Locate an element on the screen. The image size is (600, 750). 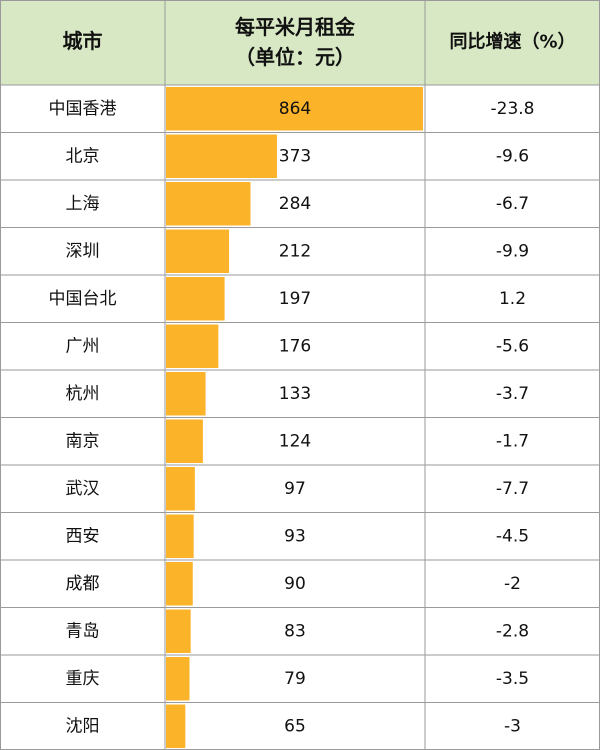
rent-cell: 93 is located at coordinates (295, 536).